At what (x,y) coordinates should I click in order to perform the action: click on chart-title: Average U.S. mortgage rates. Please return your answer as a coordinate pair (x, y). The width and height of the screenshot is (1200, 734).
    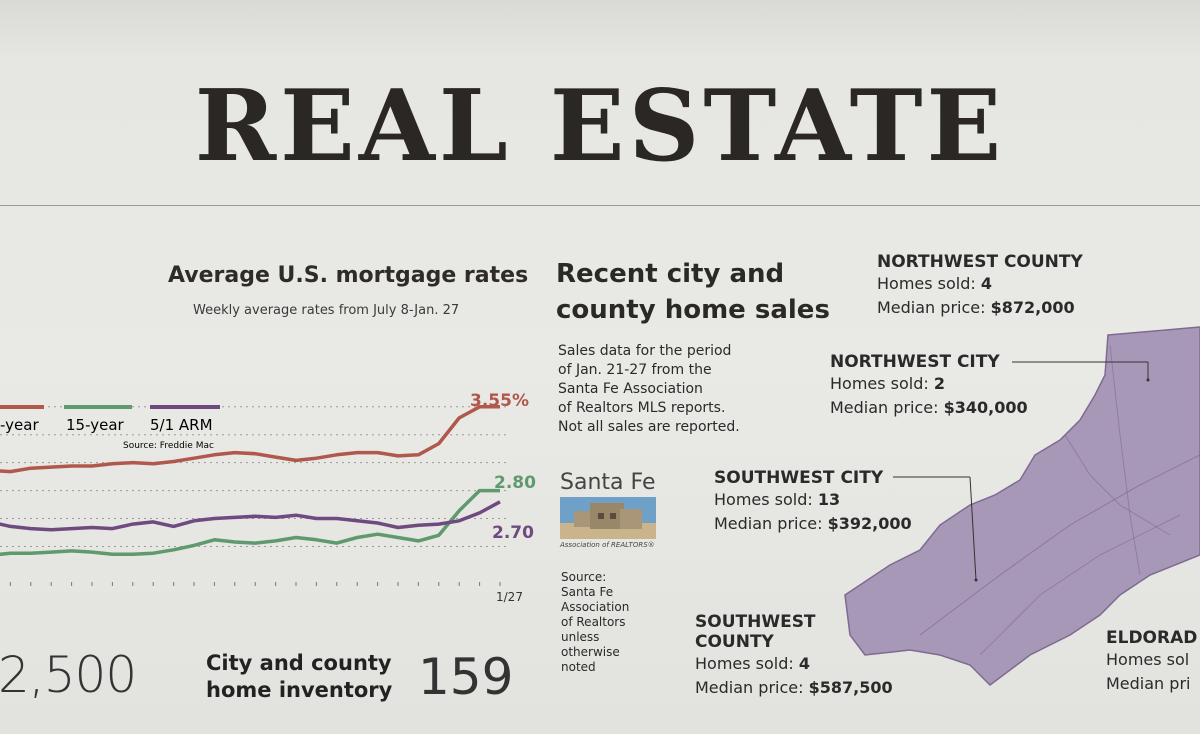
    Looking at the image, I should click on (348, 275).